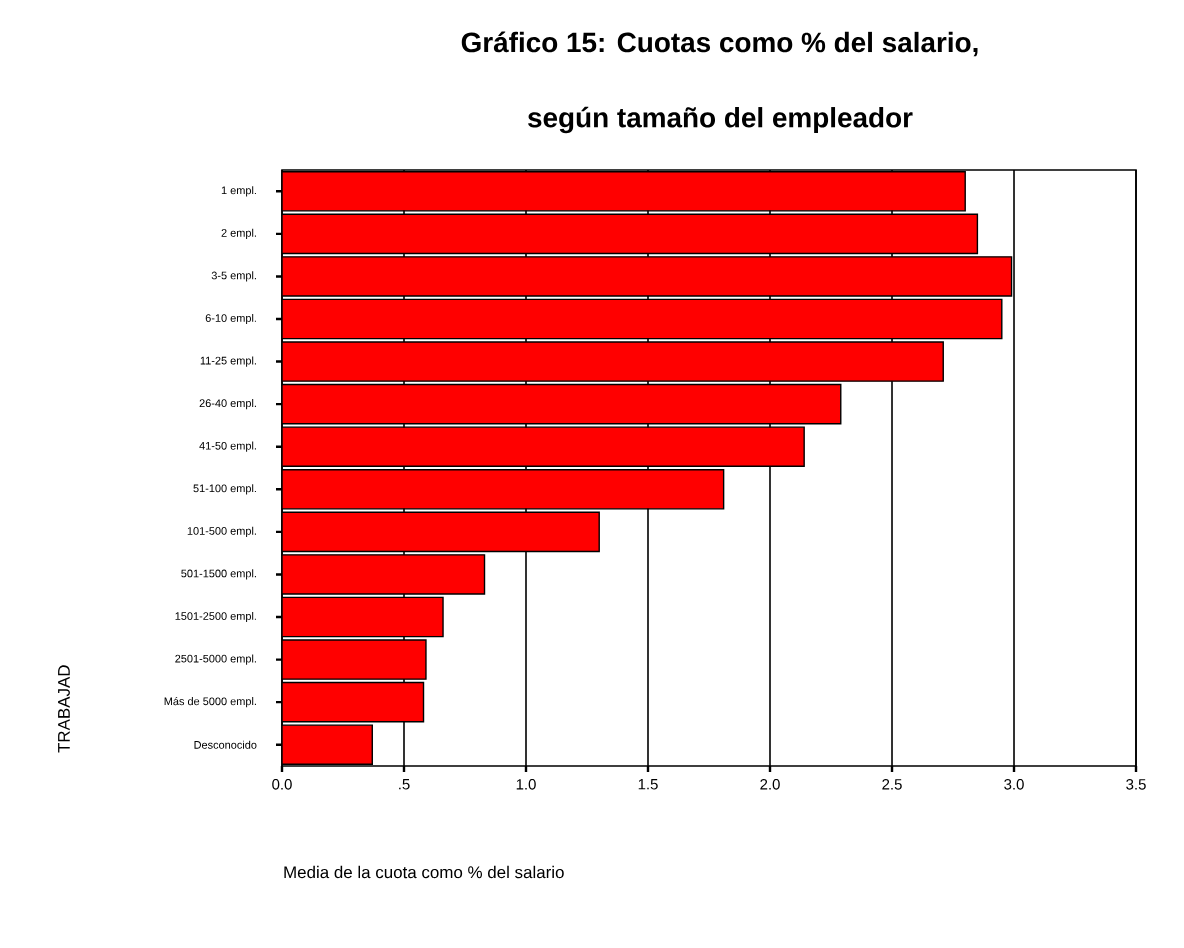 This screenshot has height=948, width=1184. I want to click on text: TRABAJAD, so click(64, 709).